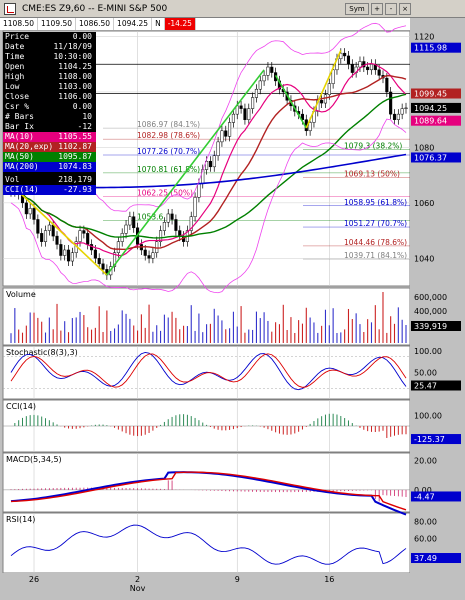 The height and width of the screenshot is (600, 465). Describe the element at coordinates (87, 116) in the screenshot. I see `info-row-value: 10` at that location.